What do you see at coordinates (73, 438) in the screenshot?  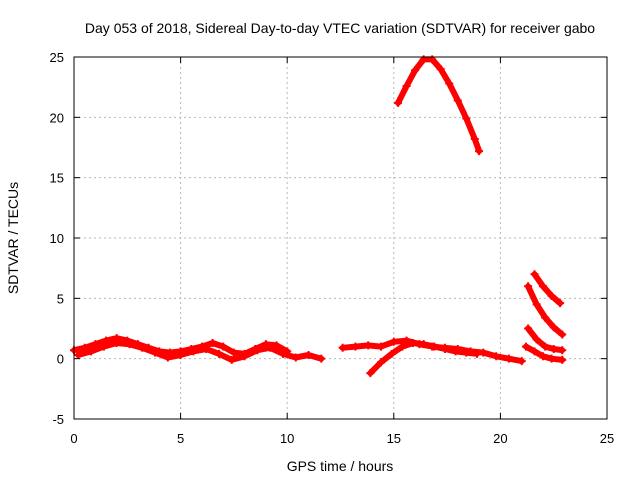 I see `x-tick-label: 0` at bounding box center [73, 438].